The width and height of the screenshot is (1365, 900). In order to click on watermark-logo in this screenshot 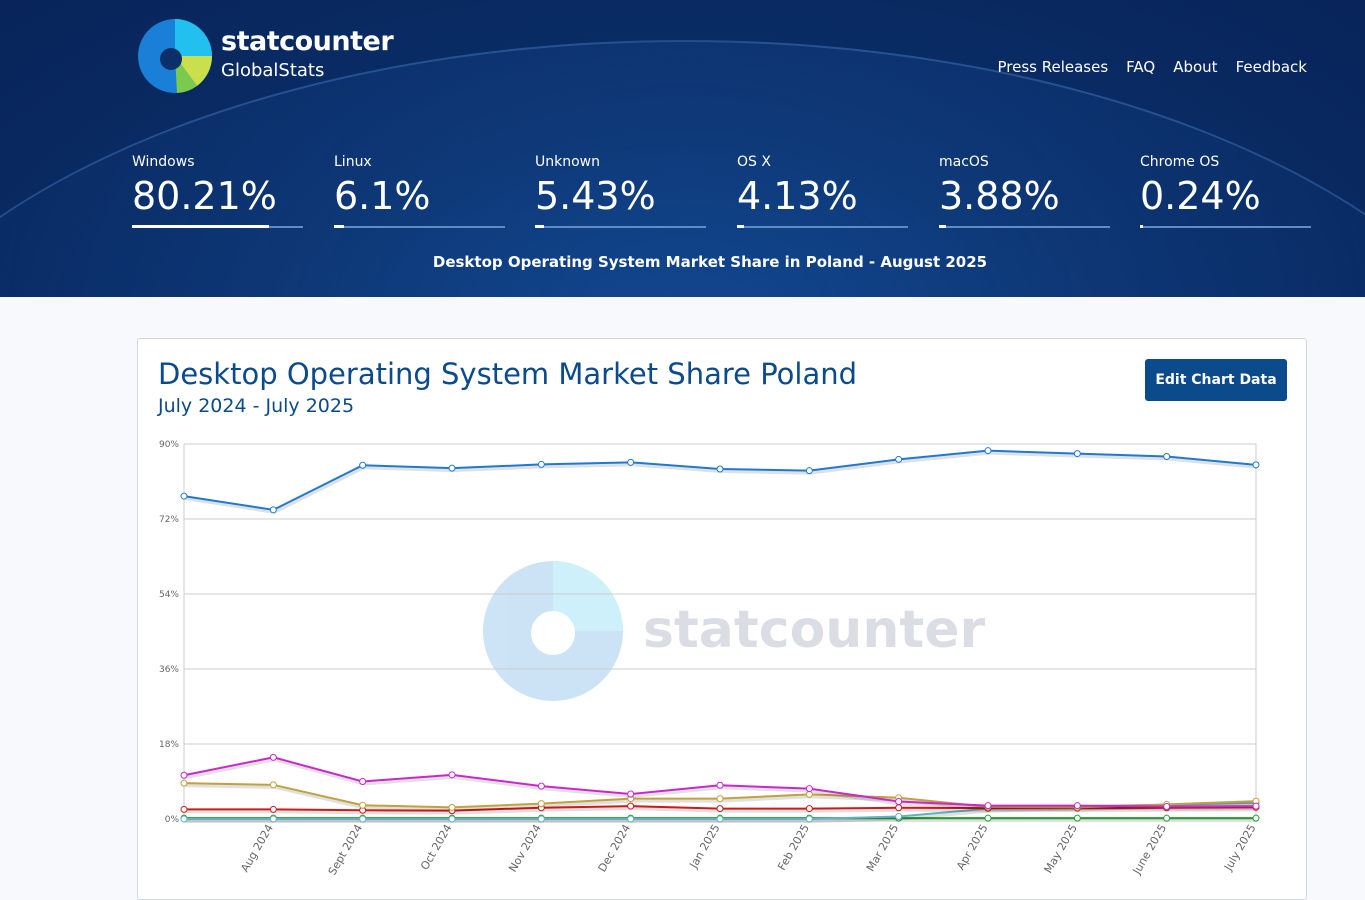, I will do `click(553, 631)`.